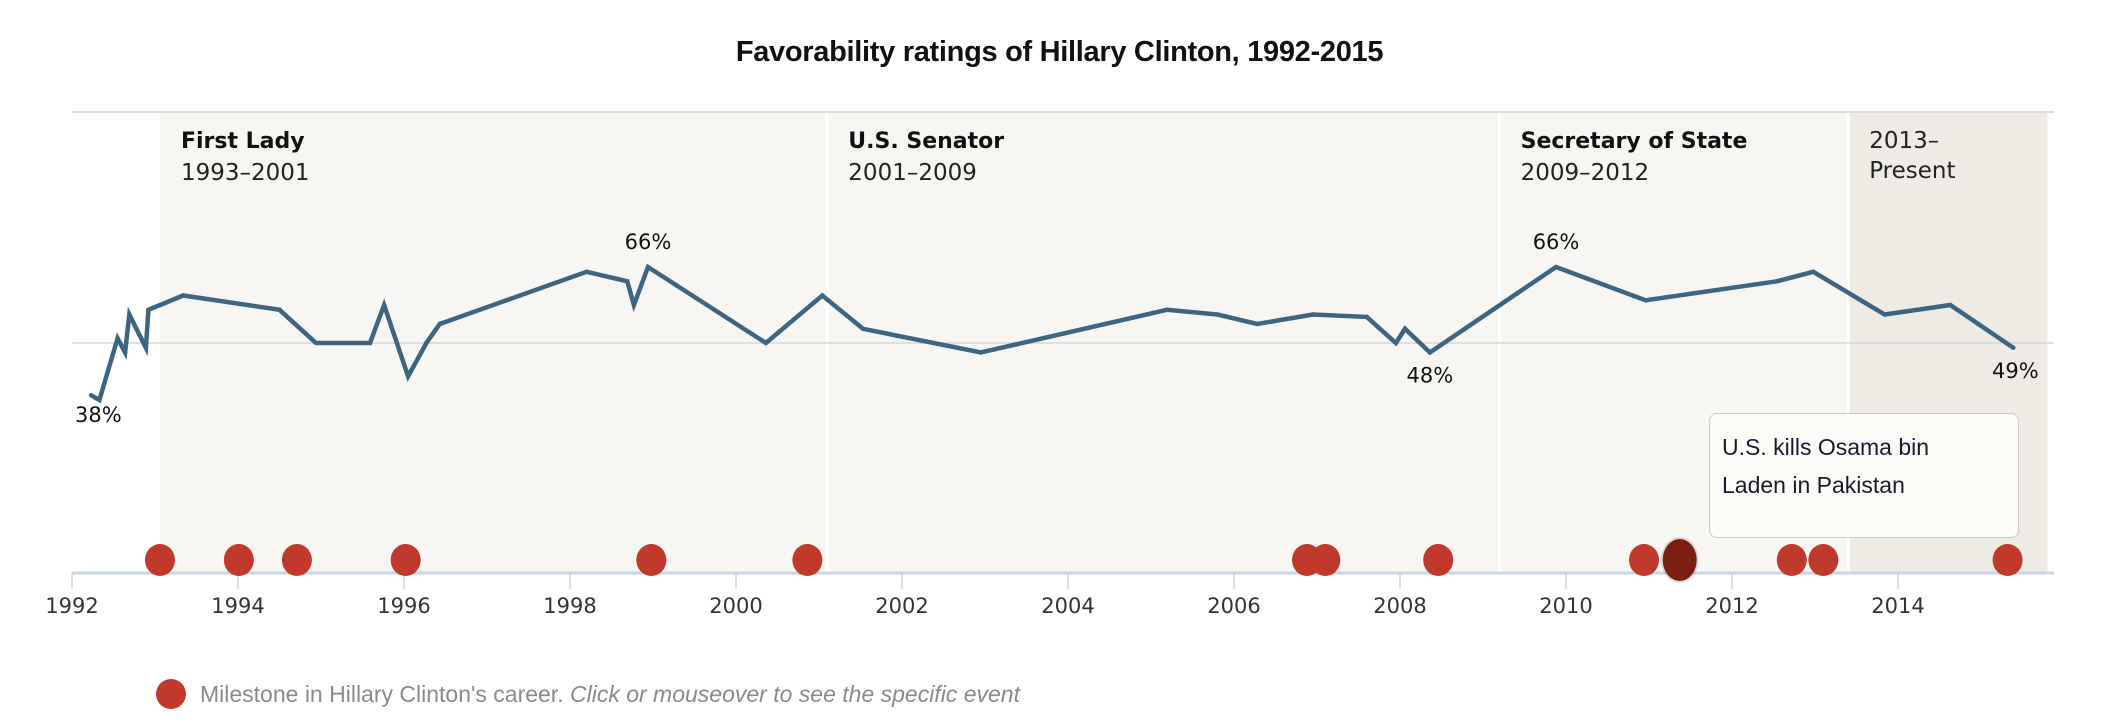  I want to click on x-tick-label: 2014, so click(1897, 606).